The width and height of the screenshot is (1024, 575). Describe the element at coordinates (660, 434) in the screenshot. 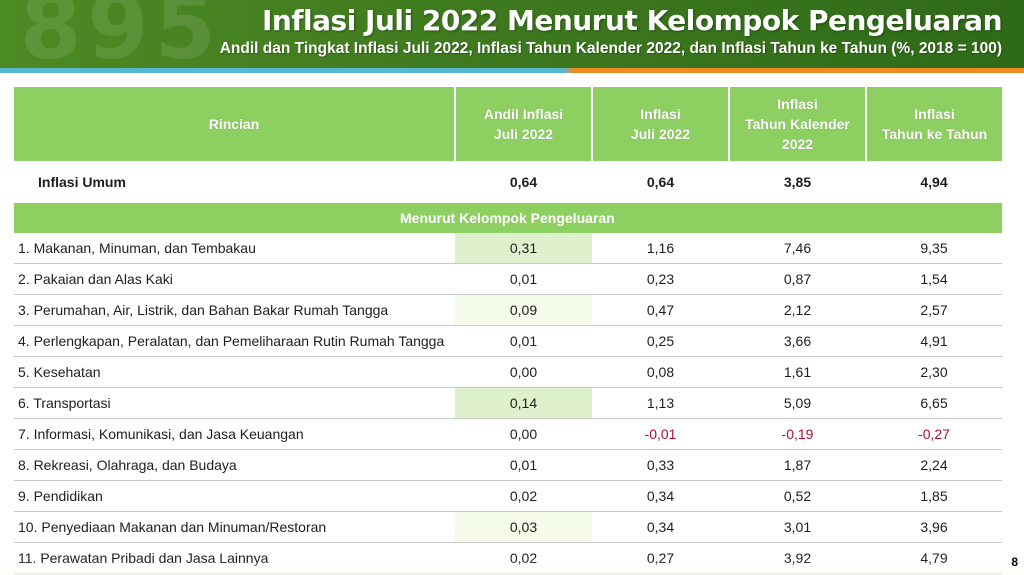

I see `cell-inflasi-juli: -0,01` at that location.